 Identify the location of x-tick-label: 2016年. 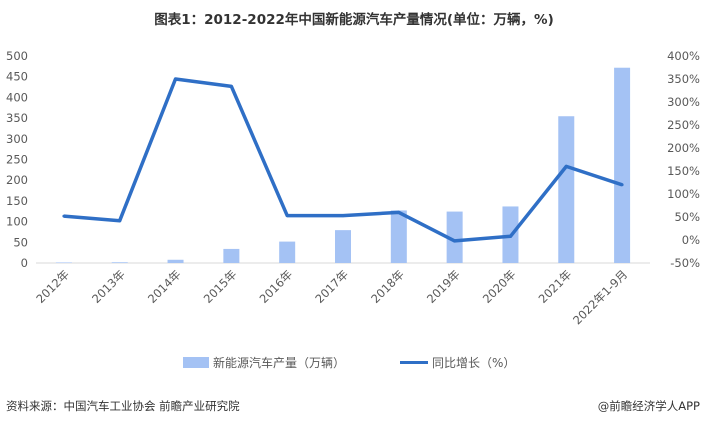
(276, 286).